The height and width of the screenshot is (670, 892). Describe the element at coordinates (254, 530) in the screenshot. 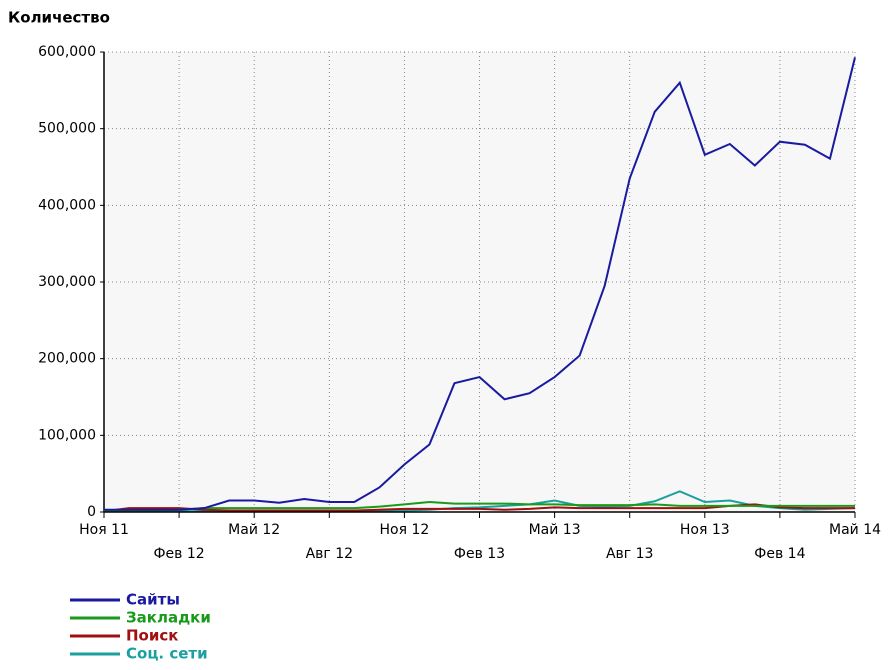

I see `x-tick-label: Май 12` at that location.